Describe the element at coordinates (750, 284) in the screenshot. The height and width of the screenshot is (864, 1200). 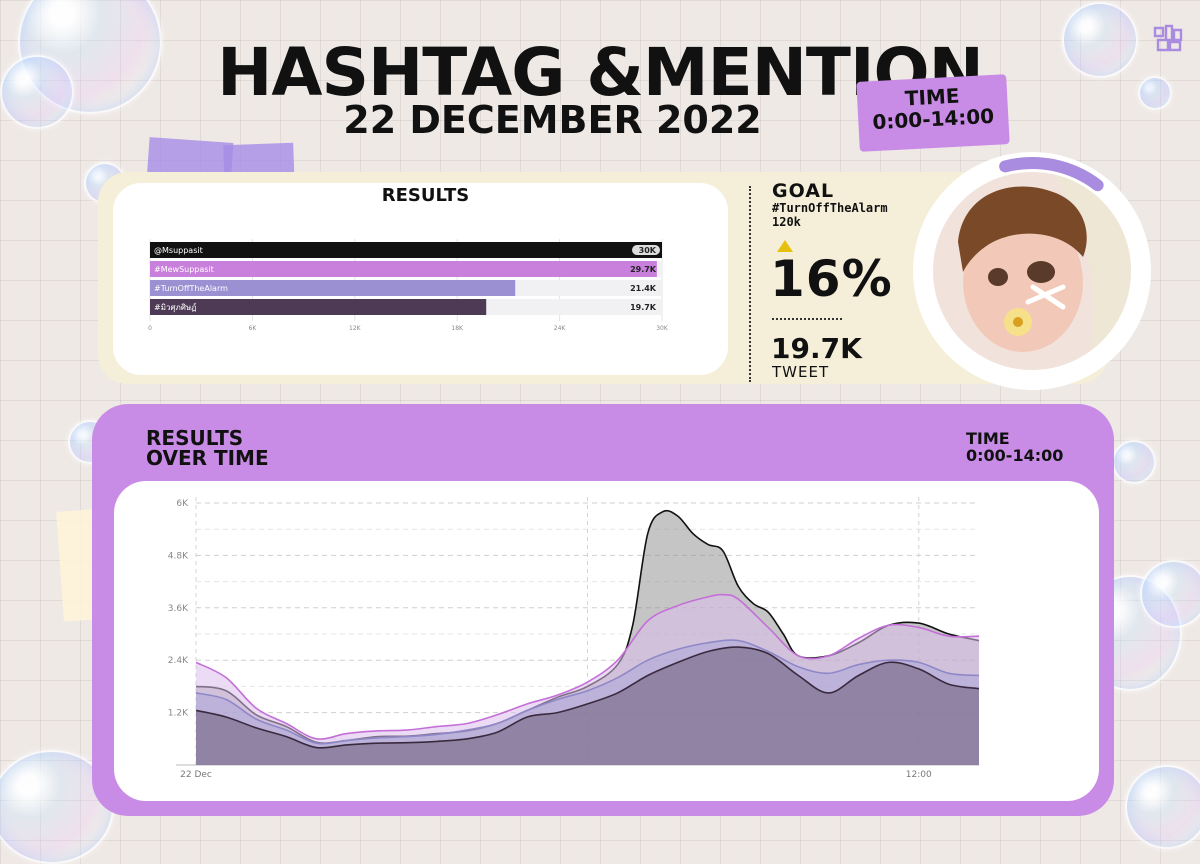
I see `dotted-divider` at that location.